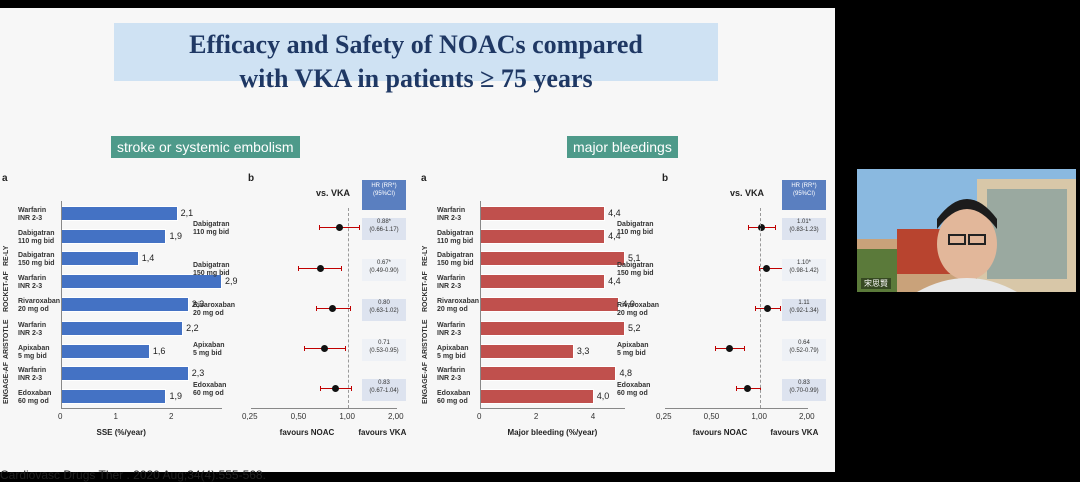  I want to click on hr-value-box: 0.64 (0.52-0.79), so click(804, 350).